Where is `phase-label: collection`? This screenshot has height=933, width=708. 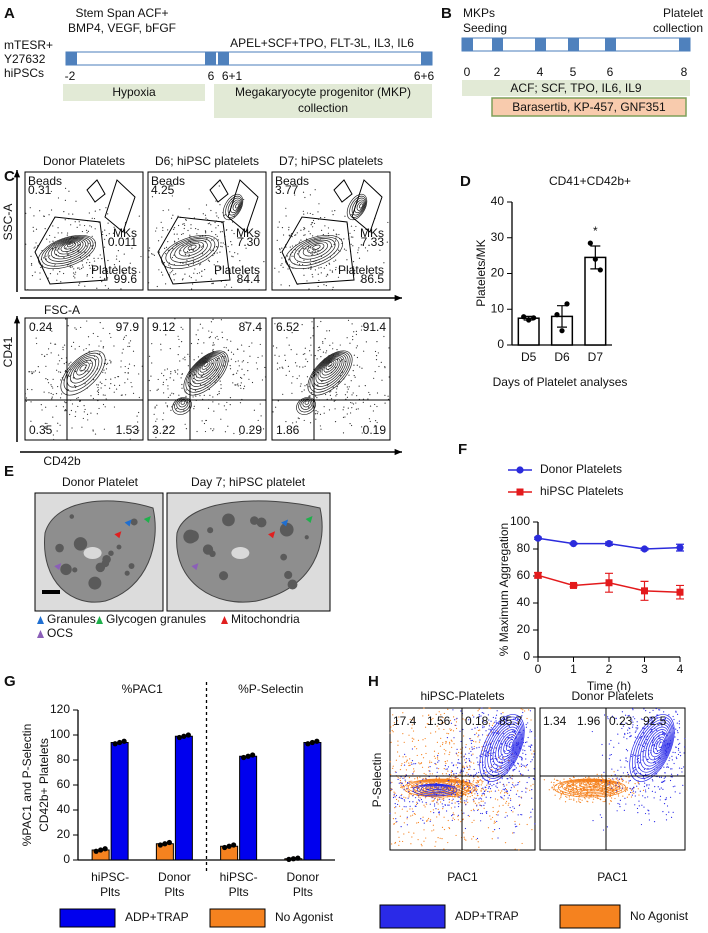 phase-label: collection is located at coordinates (323, 108).